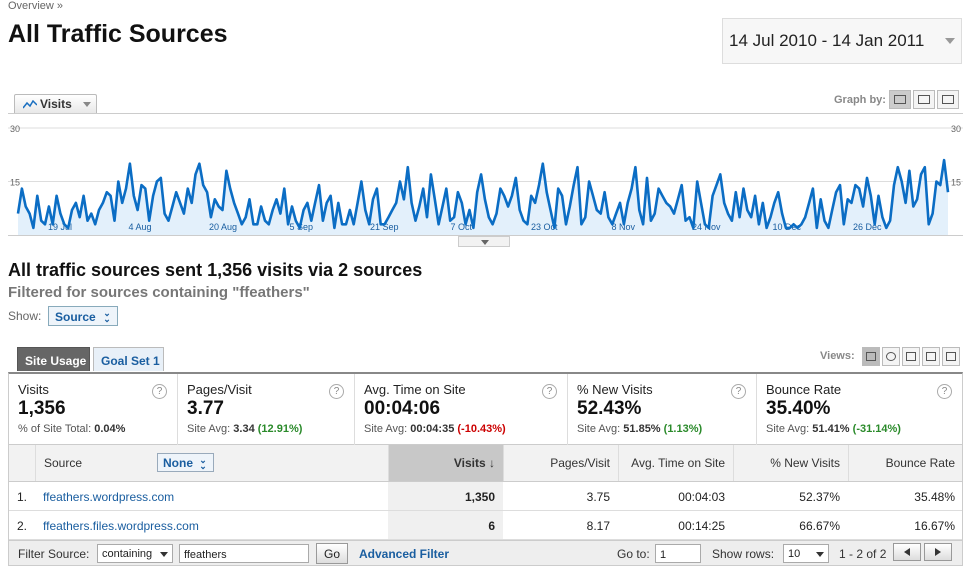 This screenshot has width=966, height=570. What do you see at coordinates (871, 356) in the screenshot?
I see `view-table-button` at bounding box center [871, 356].